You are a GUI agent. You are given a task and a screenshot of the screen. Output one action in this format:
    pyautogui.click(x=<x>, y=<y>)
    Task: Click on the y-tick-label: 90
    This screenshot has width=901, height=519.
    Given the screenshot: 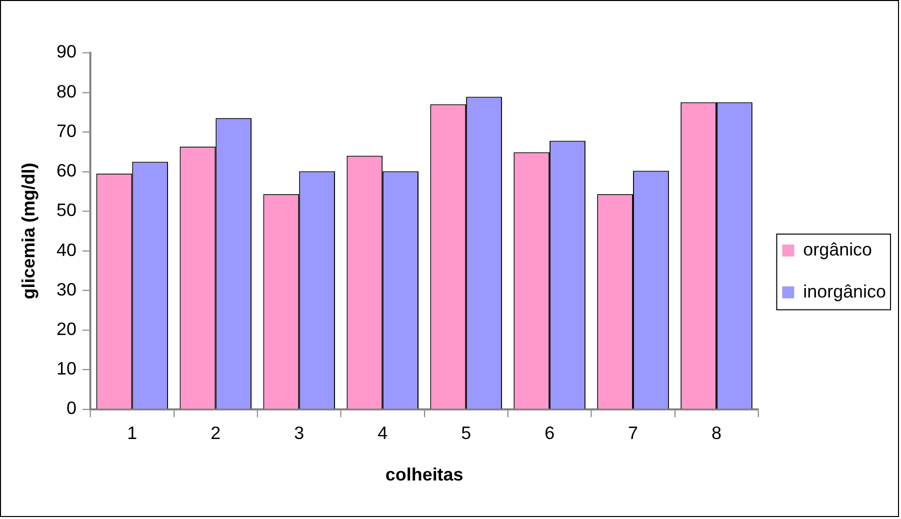 What is the action you would take?
    pyautogui.click(x=66, y=52)
    